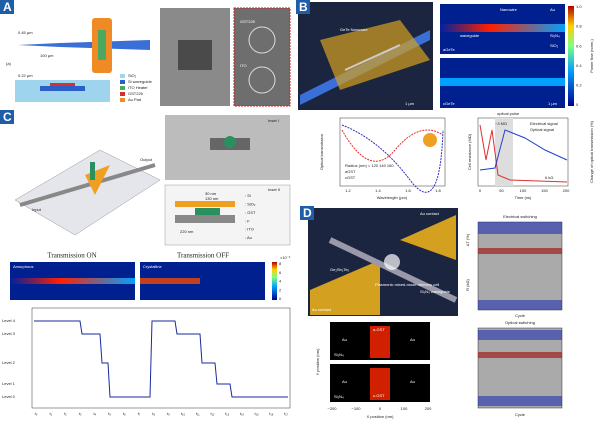 Image resolution: width=598 pixels, height=421 pixels. Describe the element at coordinates (542, 129) in the screenshot. I see `legend-text: Optical signal` at that location.